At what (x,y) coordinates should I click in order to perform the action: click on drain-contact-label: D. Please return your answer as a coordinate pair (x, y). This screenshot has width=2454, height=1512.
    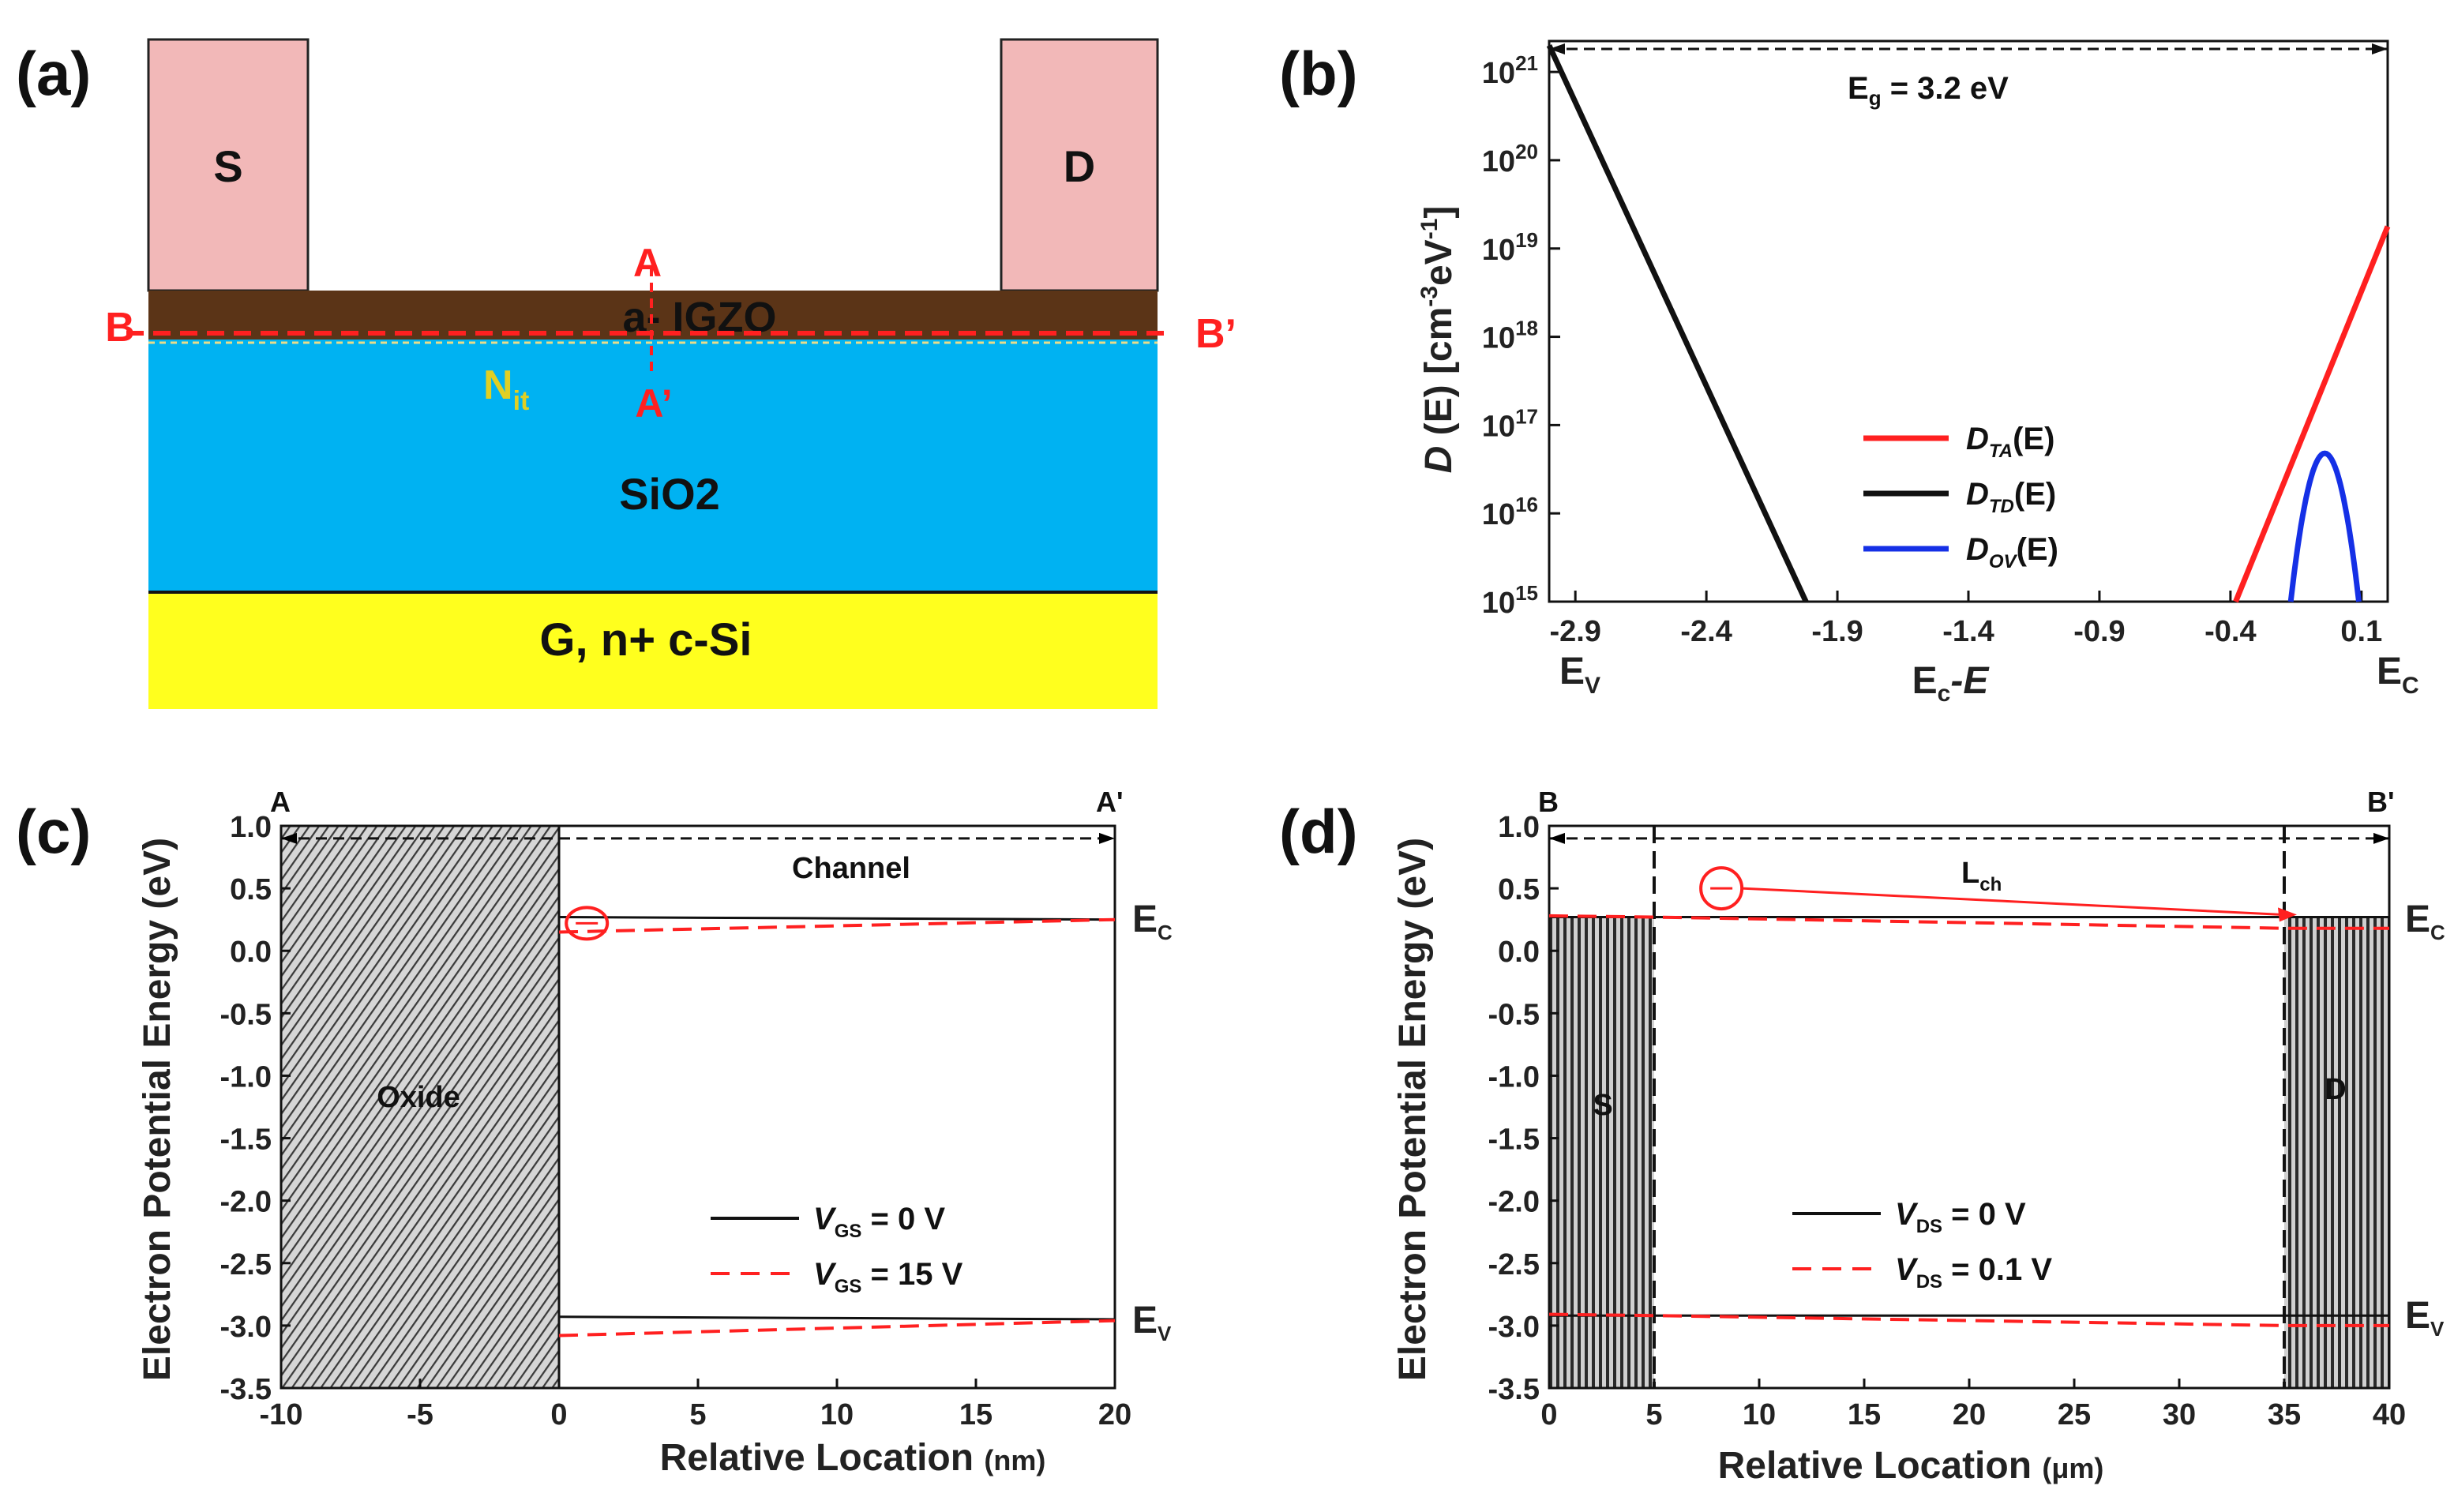
    Looking at the image, I should click on (1079, 166).